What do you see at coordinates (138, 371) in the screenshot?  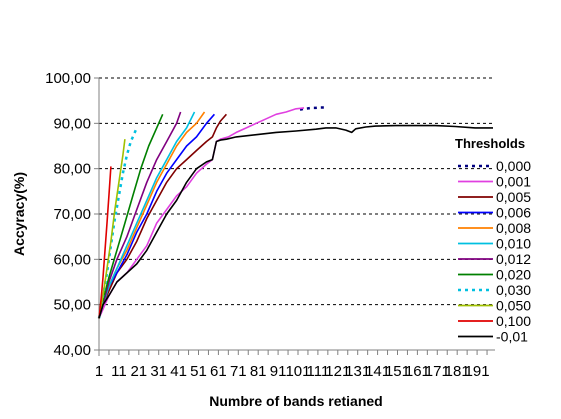 I see `x-tick-label: 21` at bounding box center [138, 371].